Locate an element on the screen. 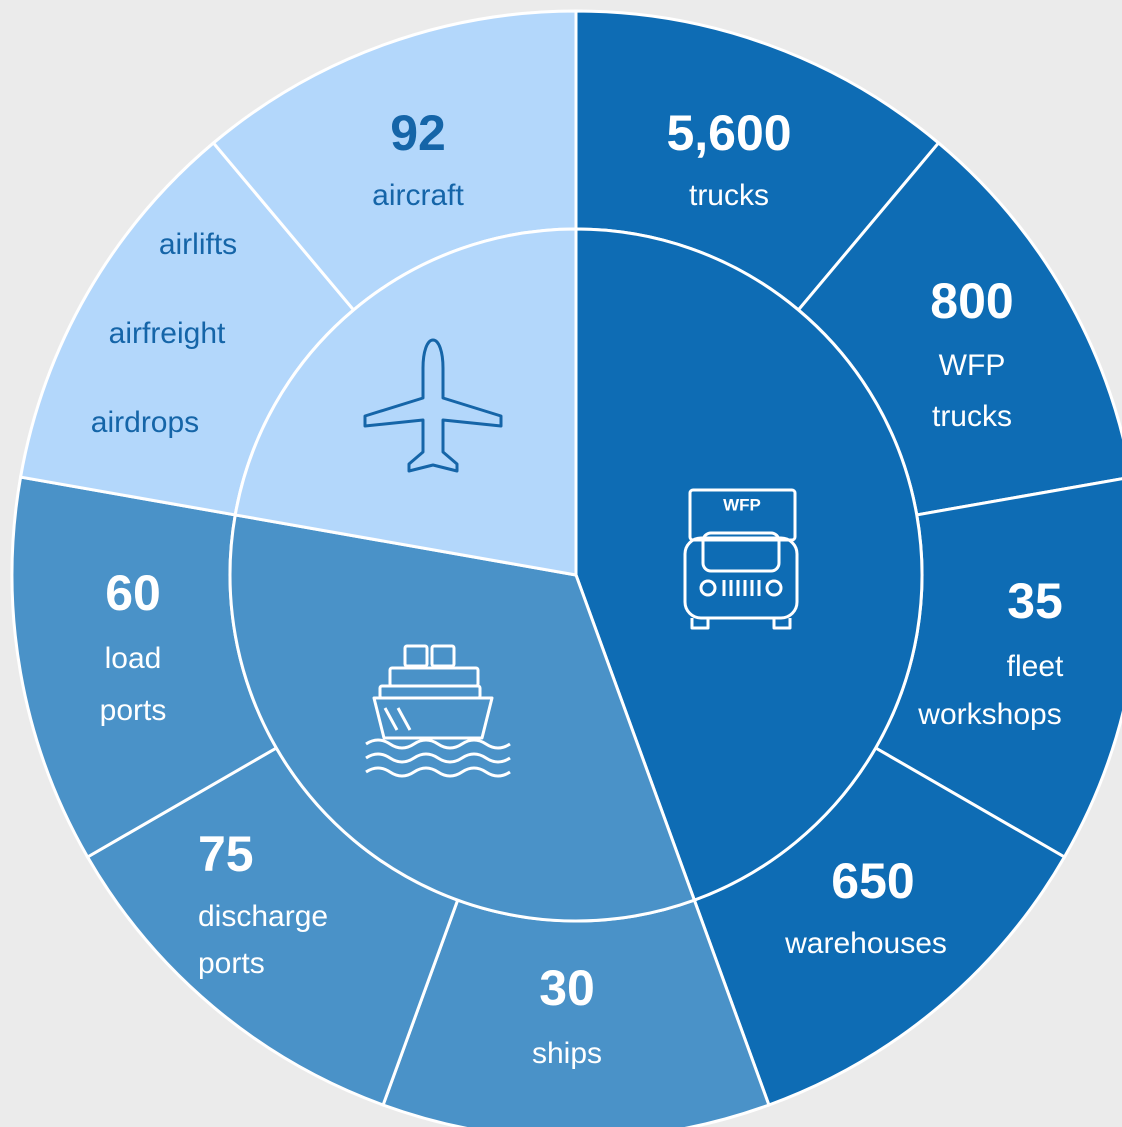  segment-label: WFP is located at coordinates (972, 365).